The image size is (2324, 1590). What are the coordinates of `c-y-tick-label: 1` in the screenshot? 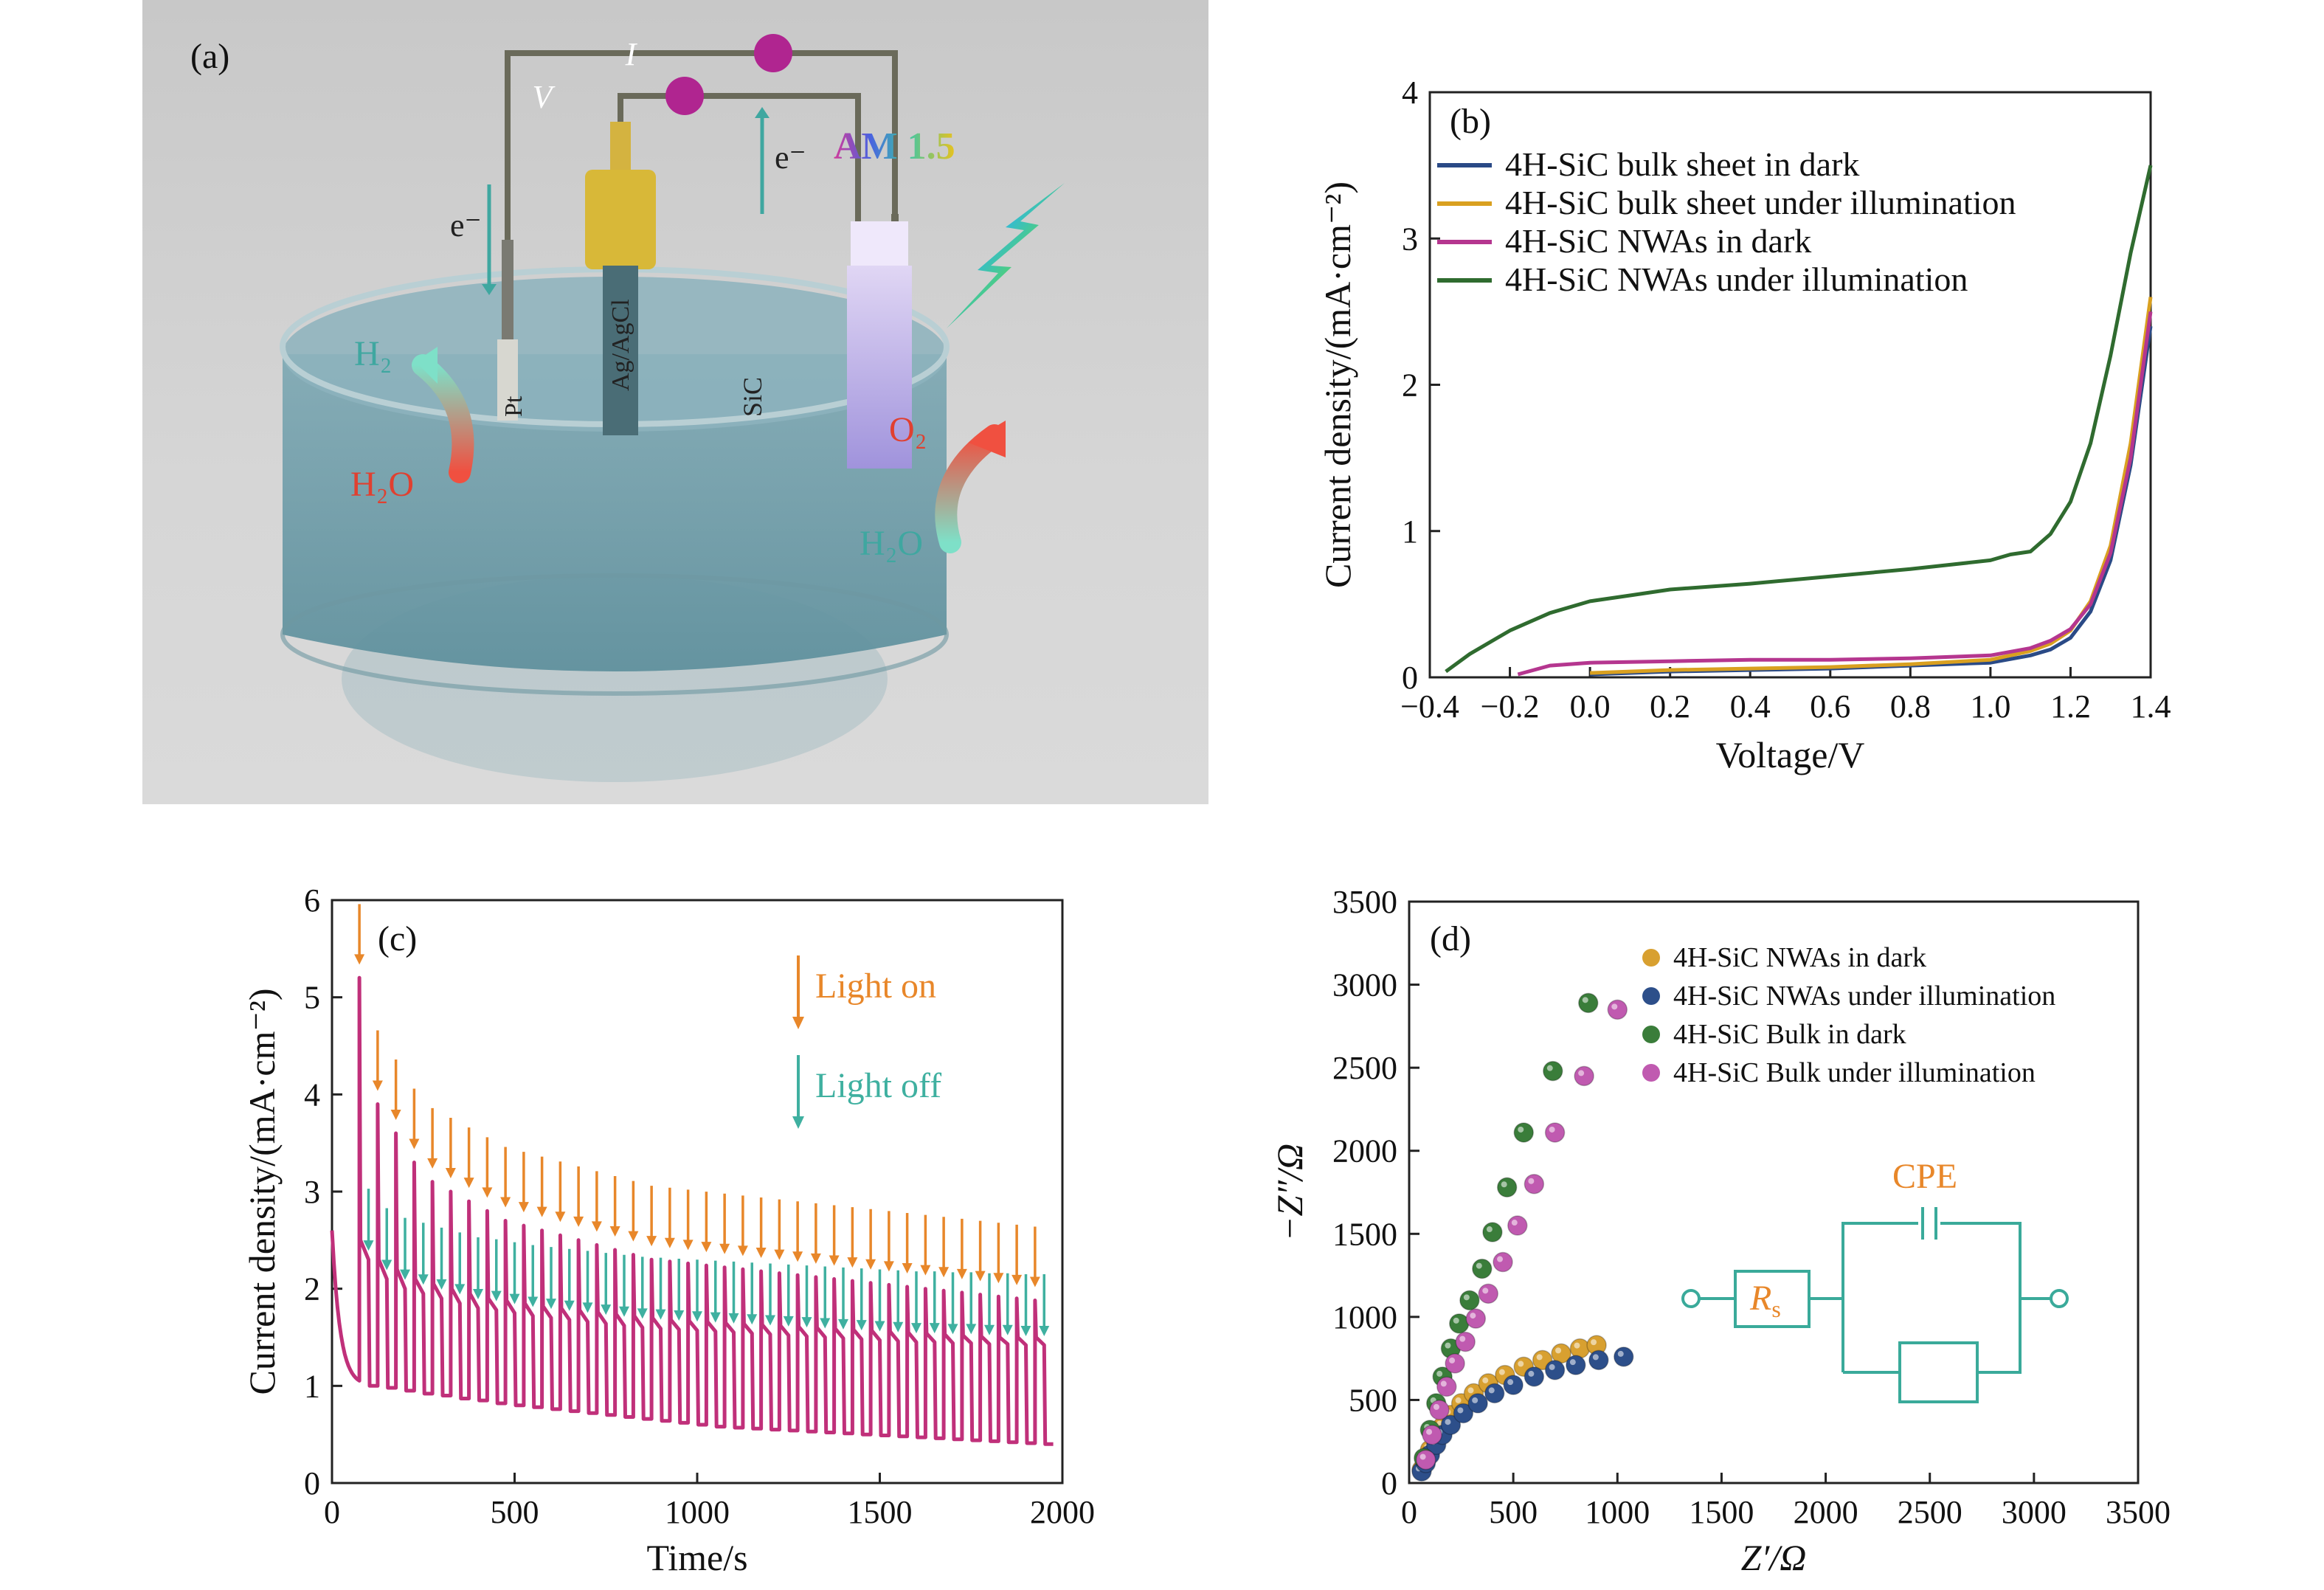 It's located at (312, 1386).